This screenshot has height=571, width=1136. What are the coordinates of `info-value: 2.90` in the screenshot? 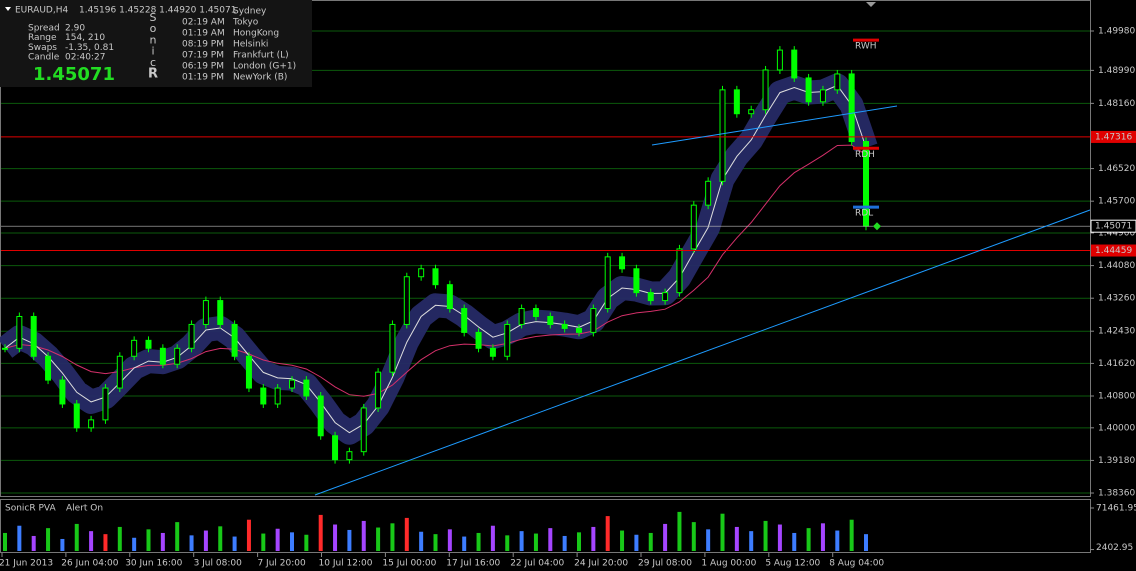 It's located at (75, 29).